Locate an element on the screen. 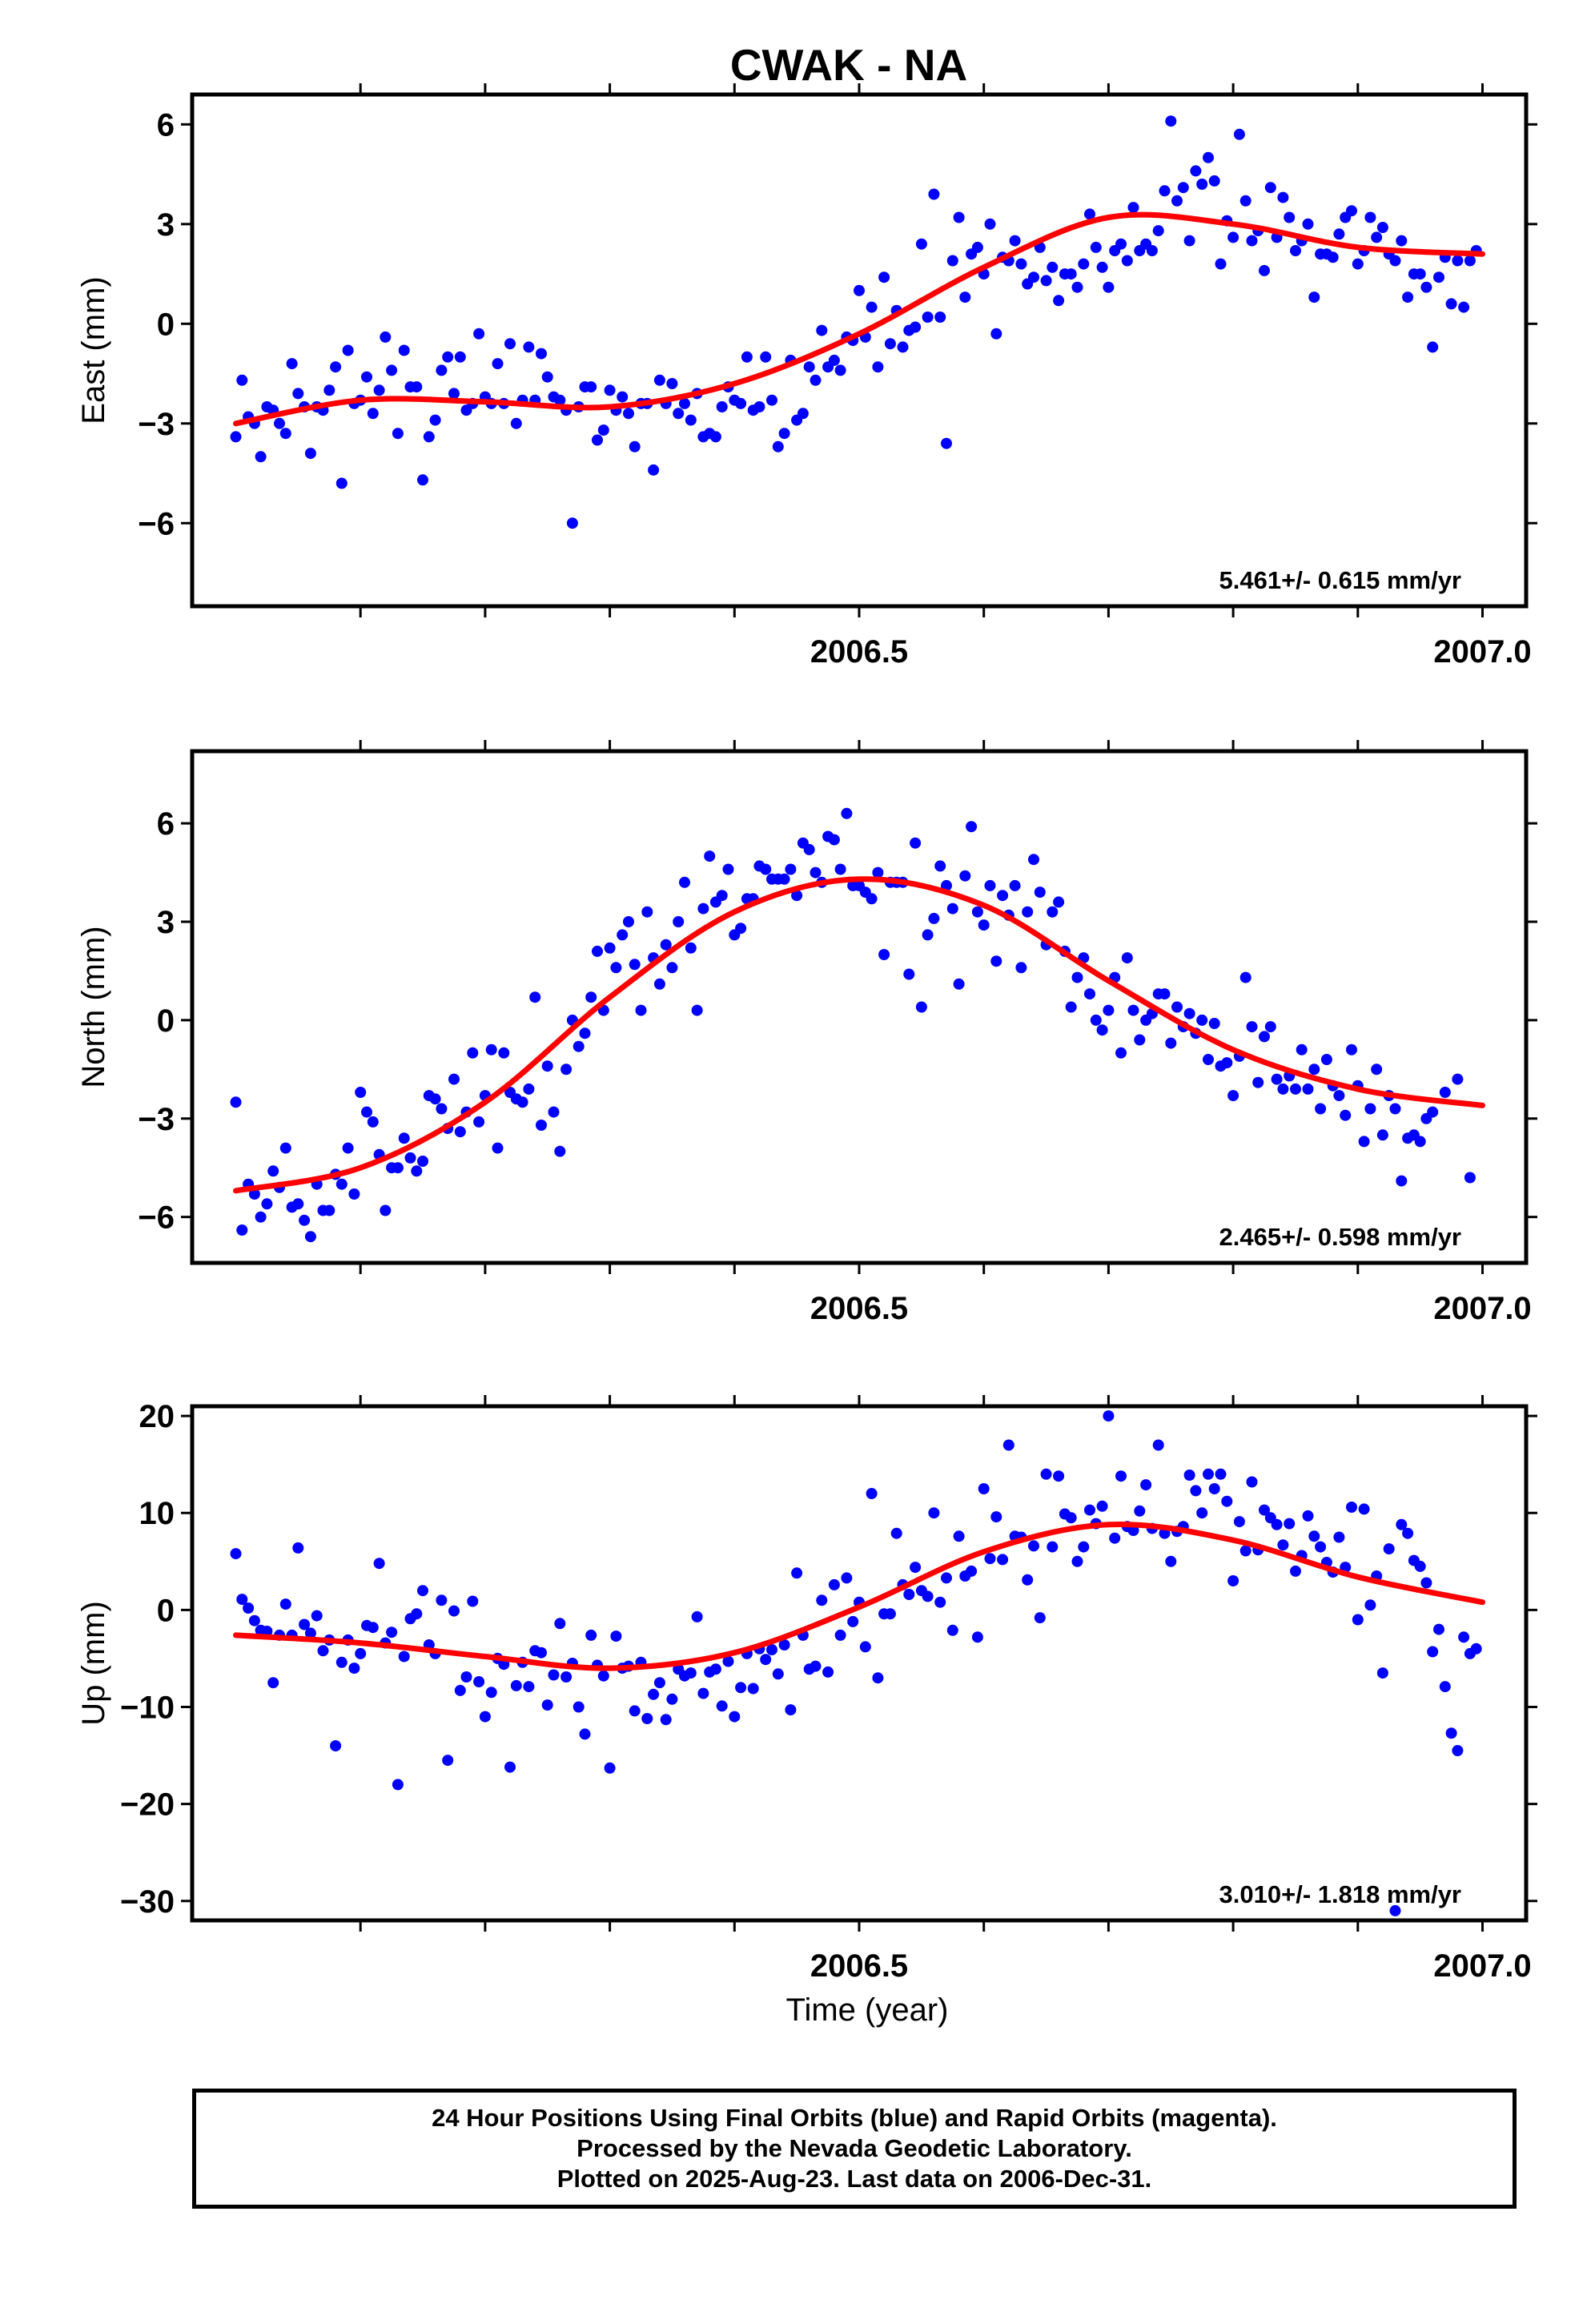 The width and height of the screenshot is (1595, 2324). rate-label: 3.010+/- 1.818 mm/yr is located at coordinates (1340, 1894).